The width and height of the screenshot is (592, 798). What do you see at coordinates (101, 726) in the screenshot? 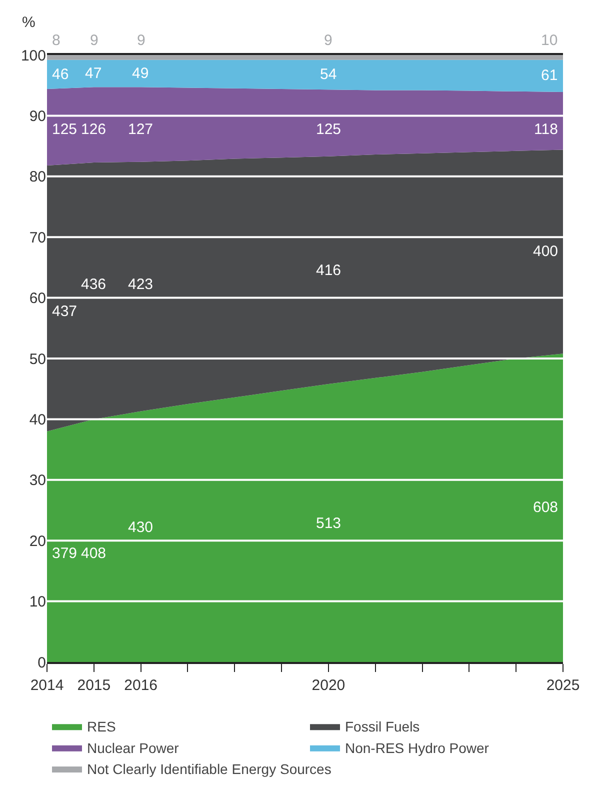
I see `legend-label: RES` at bounding box center [101, 726].